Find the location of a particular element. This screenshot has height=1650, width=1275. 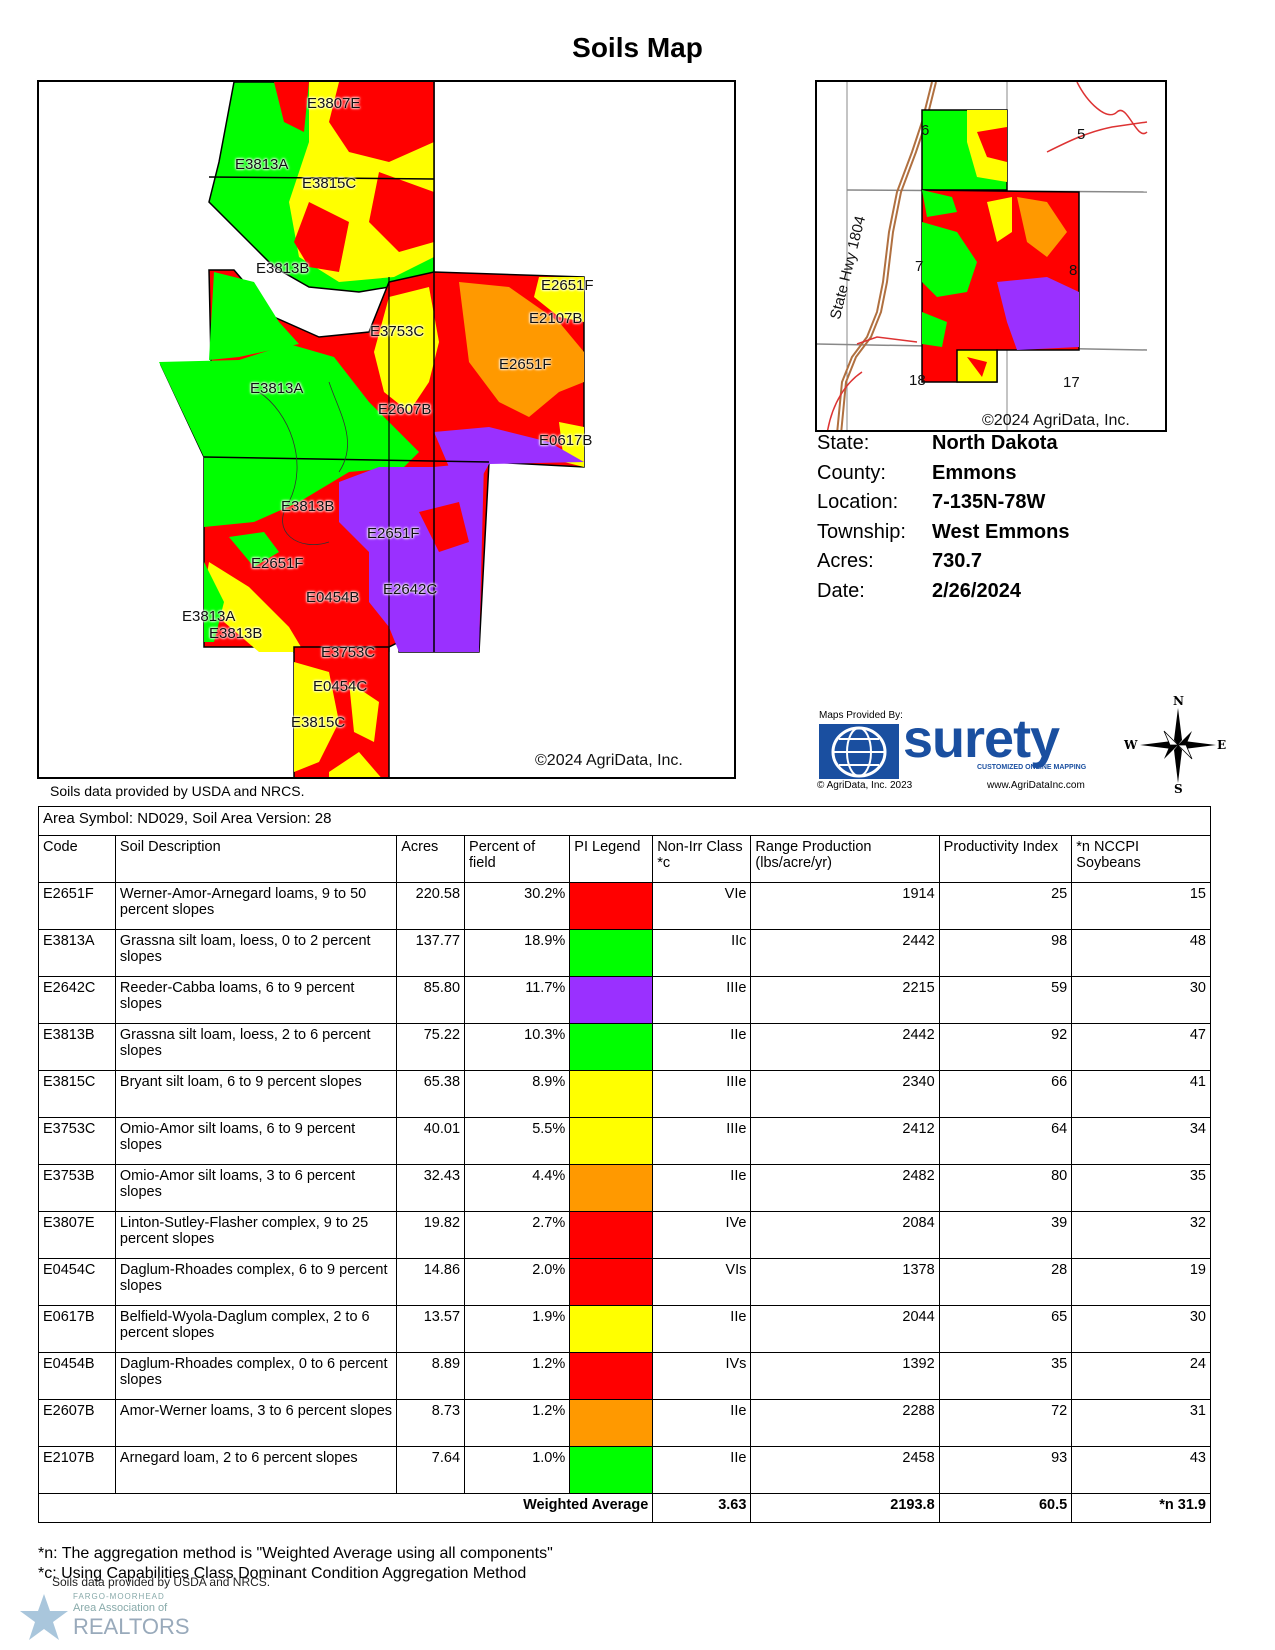

col-header: Range Production (lbs/acre/yr) is located at coordinates (845, 859).